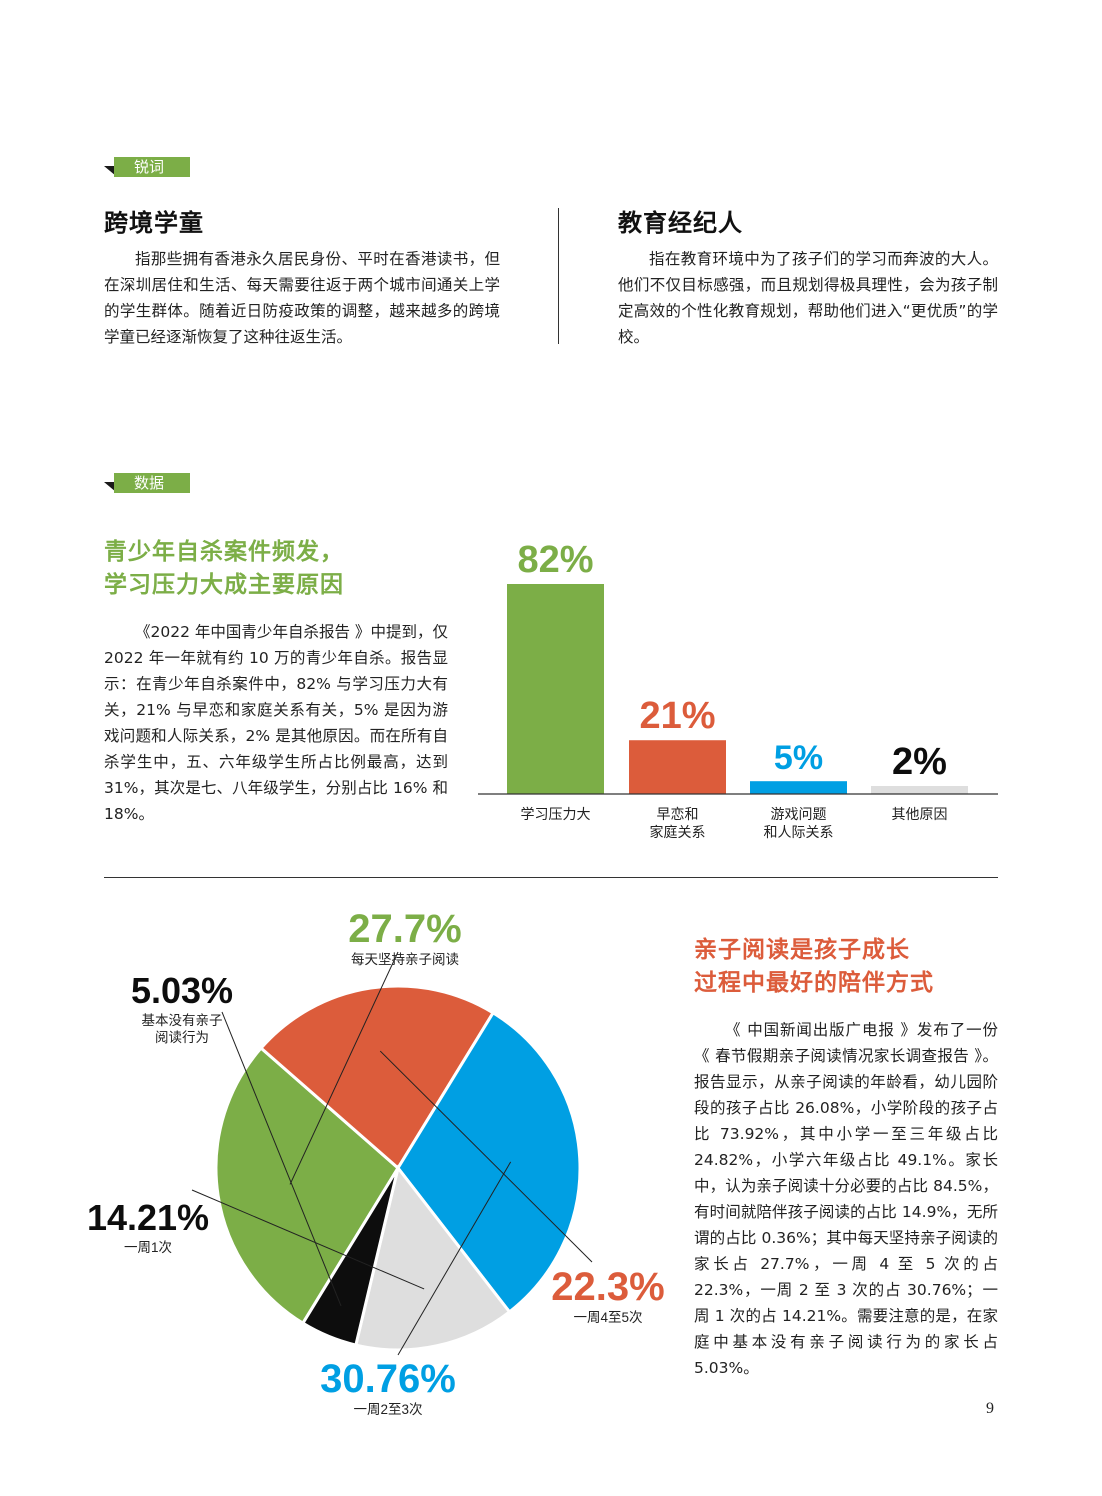 This screenshot has height=1496, width=1102. I want to click on bar-value-label-1: 21%, so click(677, 716).